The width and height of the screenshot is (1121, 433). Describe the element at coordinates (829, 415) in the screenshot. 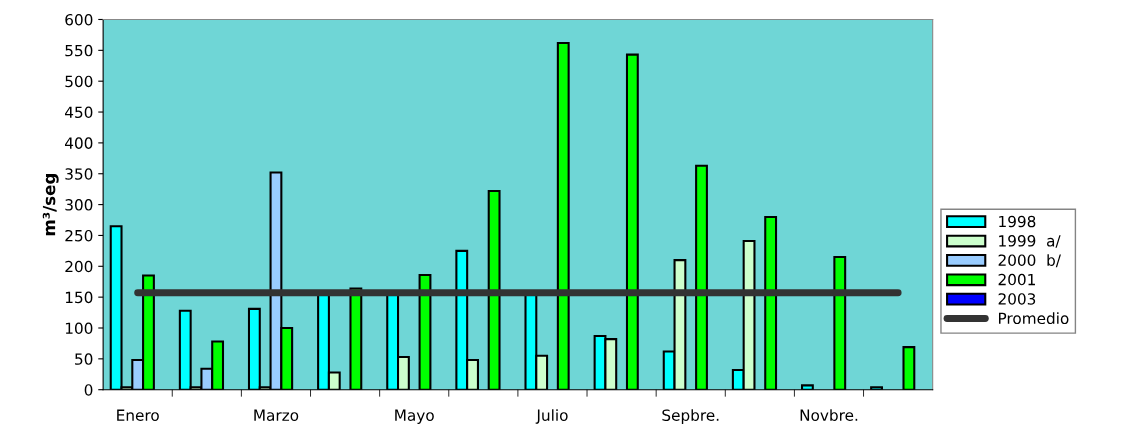

I see `x-tick-label: Novbre.` at that location.